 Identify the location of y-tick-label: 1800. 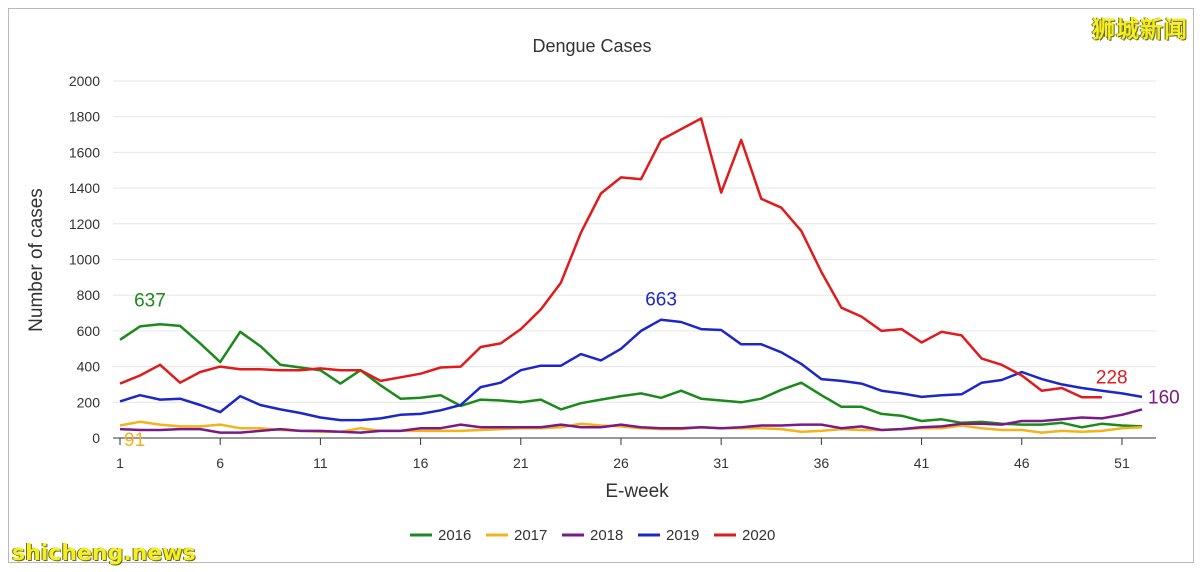
(84, 117).